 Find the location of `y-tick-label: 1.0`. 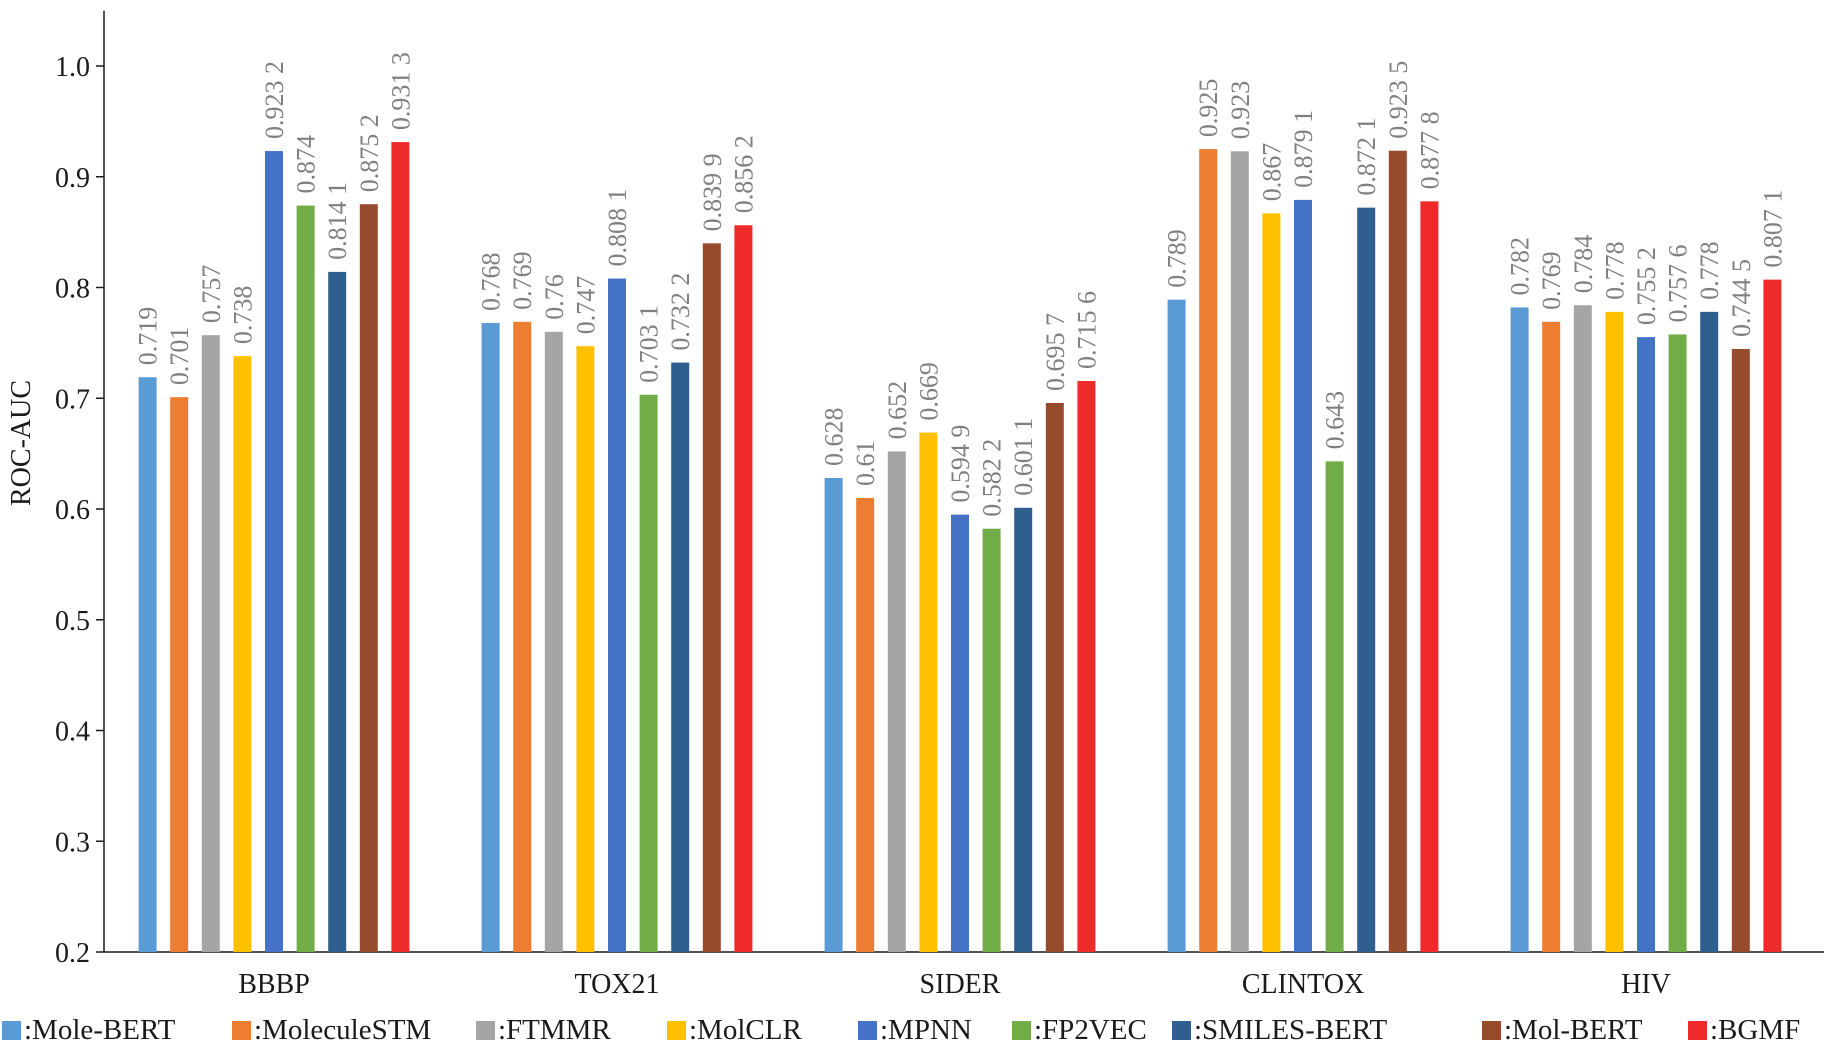

y-tick-label: 1.0 is located at coordinates (72, 67).